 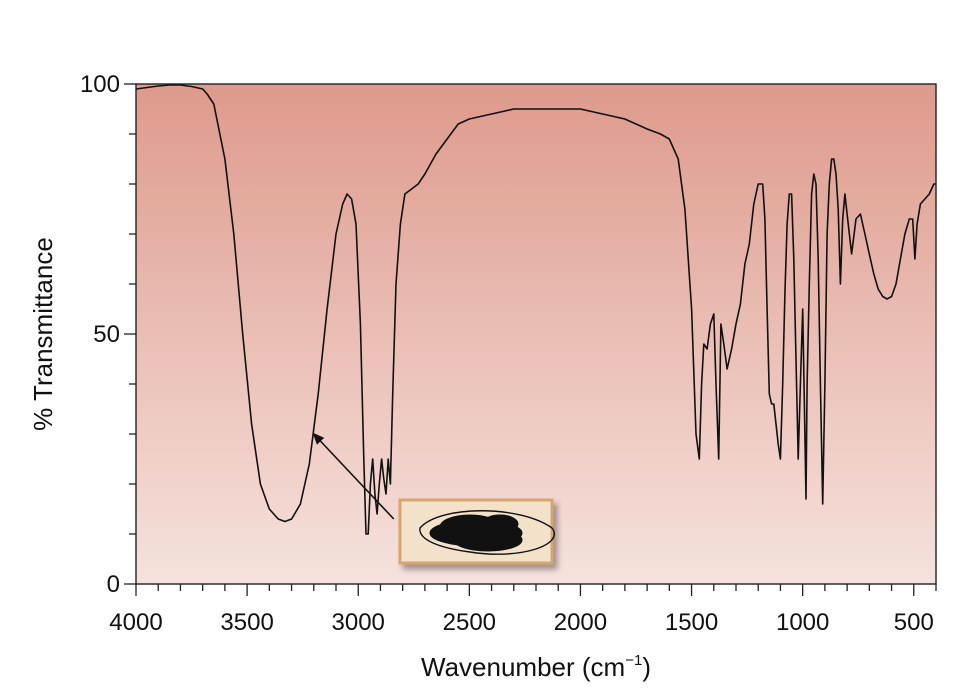 What do you see at coordinates (580, 622) in the screenshot?
I see `x-tick-label: 2000` at bounding box center [580, 622].